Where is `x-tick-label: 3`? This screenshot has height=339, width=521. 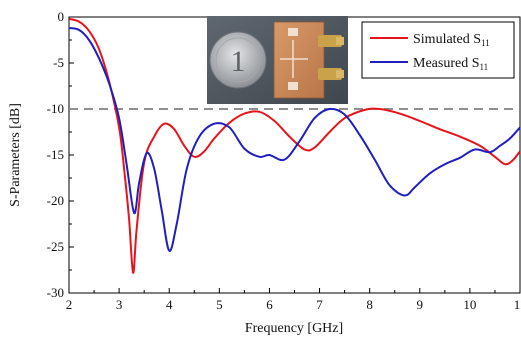 x-tick-label: 3 is located at coordinates (119, 304).